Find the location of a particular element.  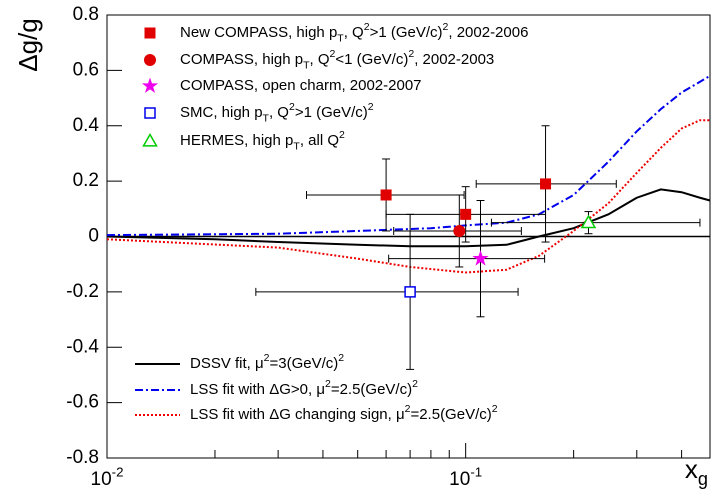

text-part: , 2002-2006 is located at coordinates (488, 32).